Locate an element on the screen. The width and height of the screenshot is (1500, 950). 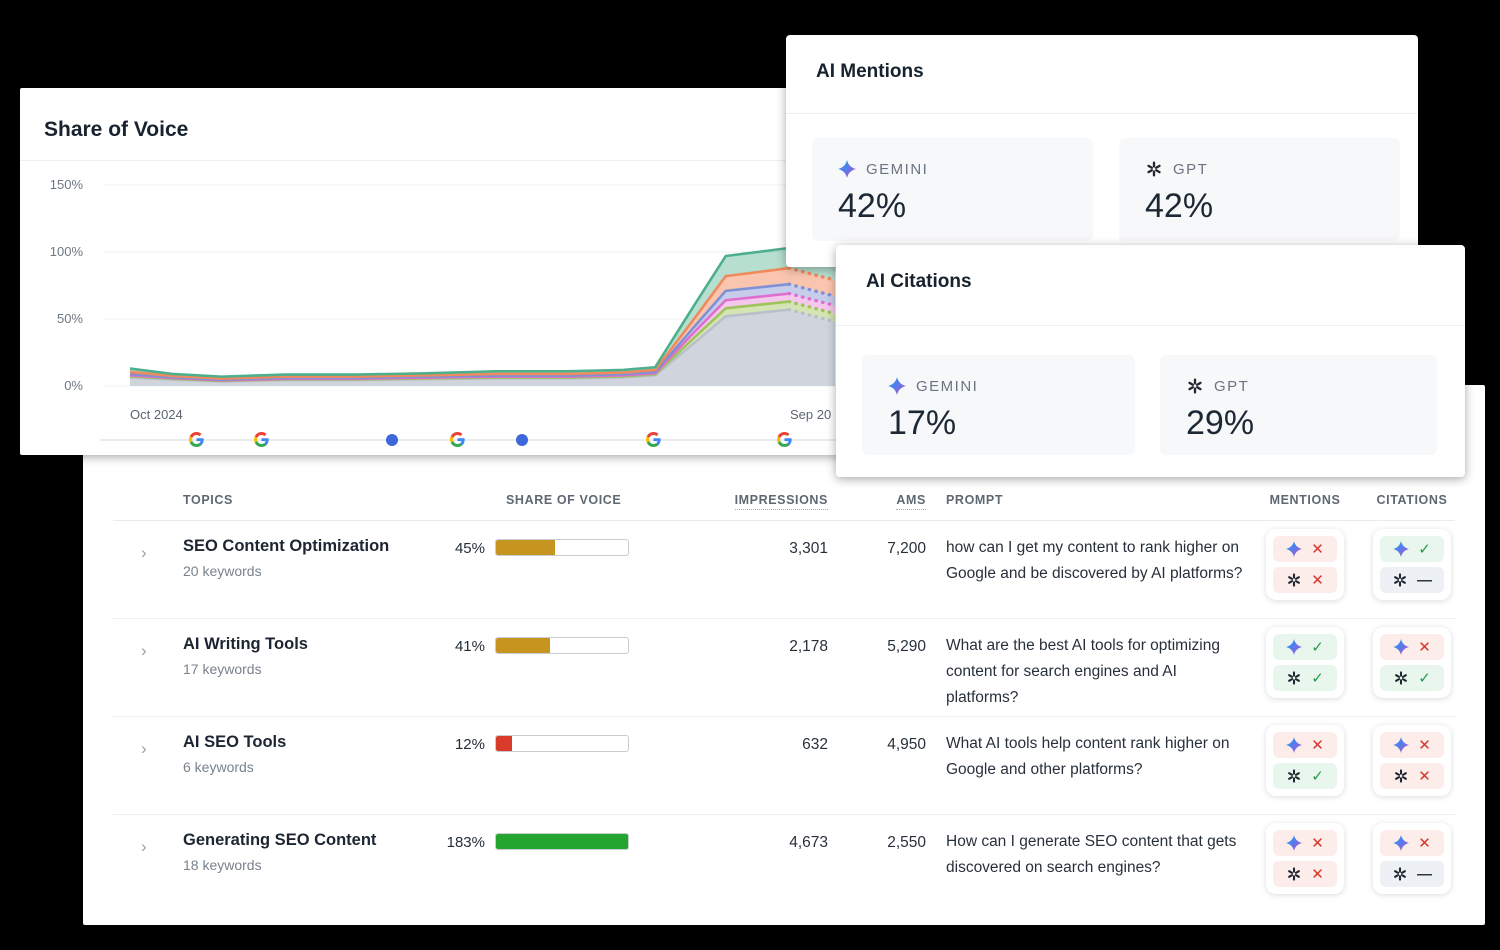
mentions-badge: ✕ ✕ is located at coordinates (1305, 858).